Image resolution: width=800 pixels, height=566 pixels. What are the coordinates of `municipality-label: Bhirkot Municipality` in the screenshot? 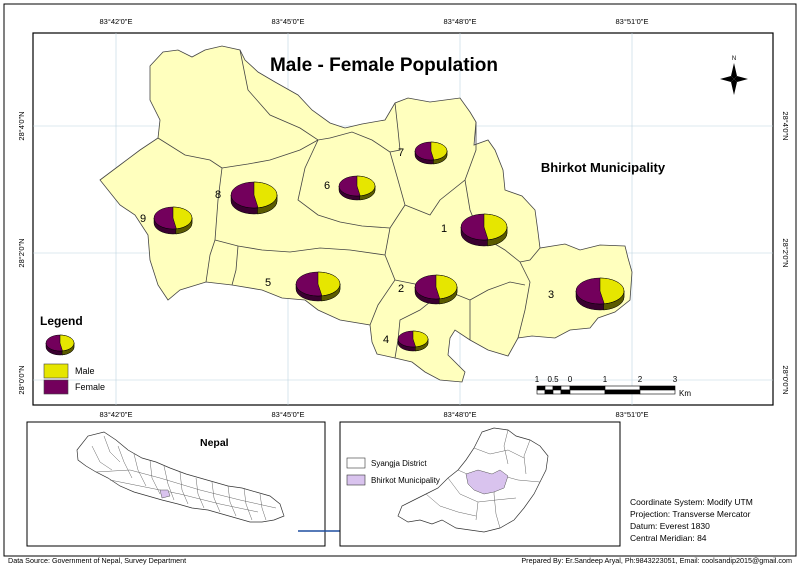 It's located at (603, 167).